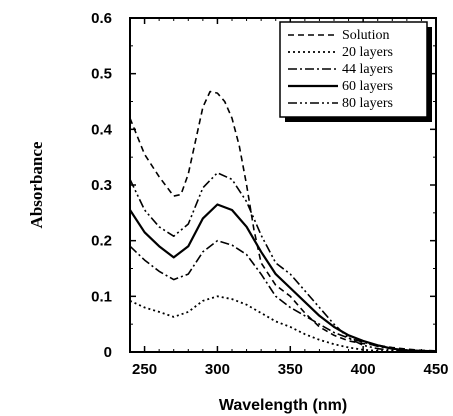  Describe the element at coordinates (101, 74) in the screenshot. I see `y-tick-label: 0.5` at that location.